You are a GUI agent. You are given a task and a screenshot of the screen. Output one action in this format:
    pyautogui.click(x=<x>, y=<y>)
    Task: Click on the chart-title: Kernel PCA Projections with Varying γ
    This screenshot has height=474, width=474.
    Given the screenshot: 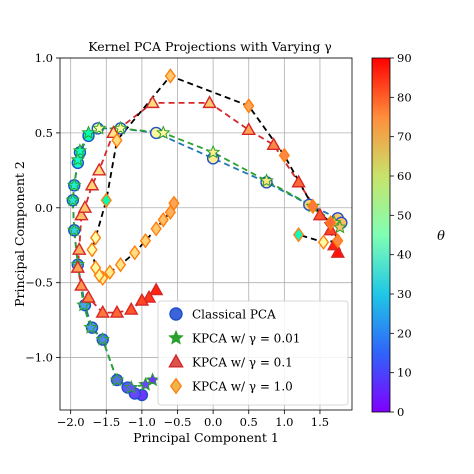 What is the action you would take?
    pyautogui.click(x=210, y=46)
    